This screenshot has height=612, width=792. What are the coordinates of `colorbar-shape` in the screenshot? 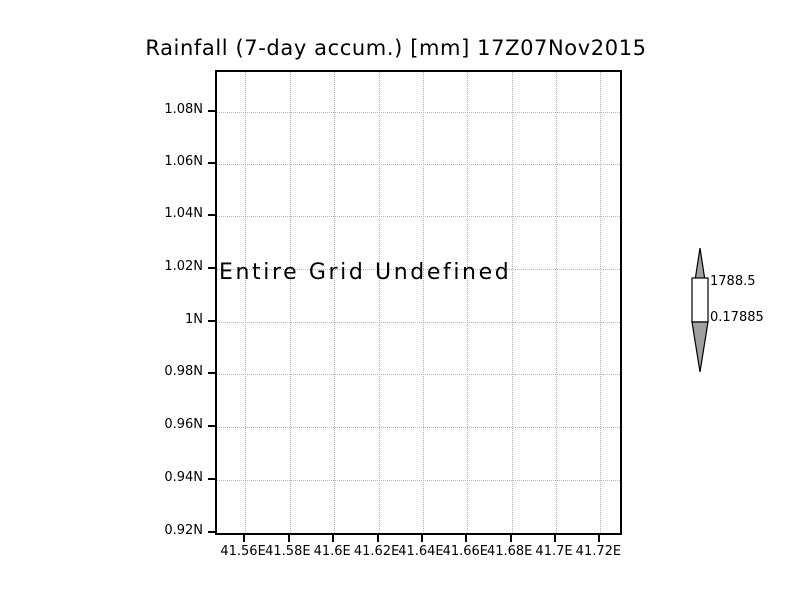 It's located at (700, 310).